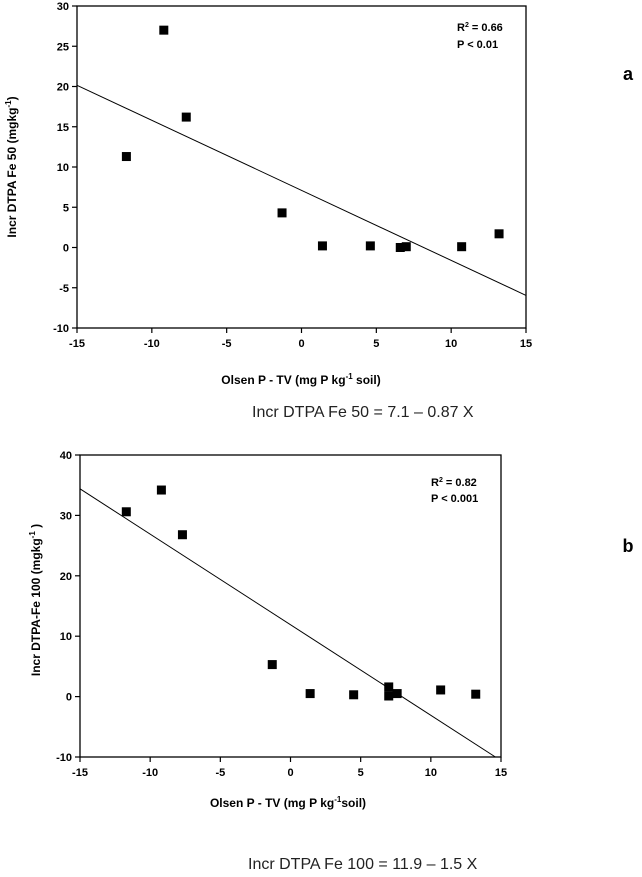 The image size is (642, 877). I want to click on chart-b-x-tick-label: 0, so click(290, 773).